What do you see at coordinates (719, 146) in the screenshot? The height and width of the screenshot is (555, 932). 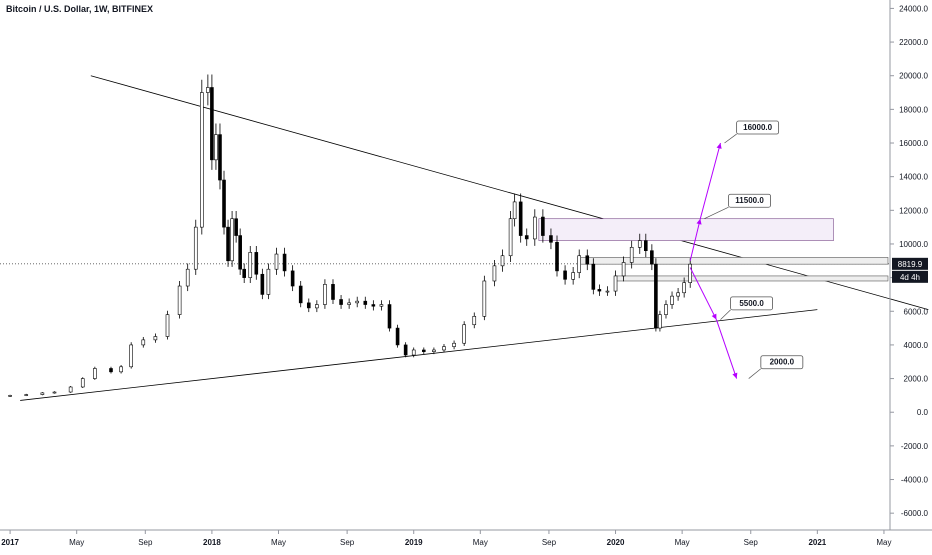 I see `arrow-to-16000-head` at bounding box center [719, 146].